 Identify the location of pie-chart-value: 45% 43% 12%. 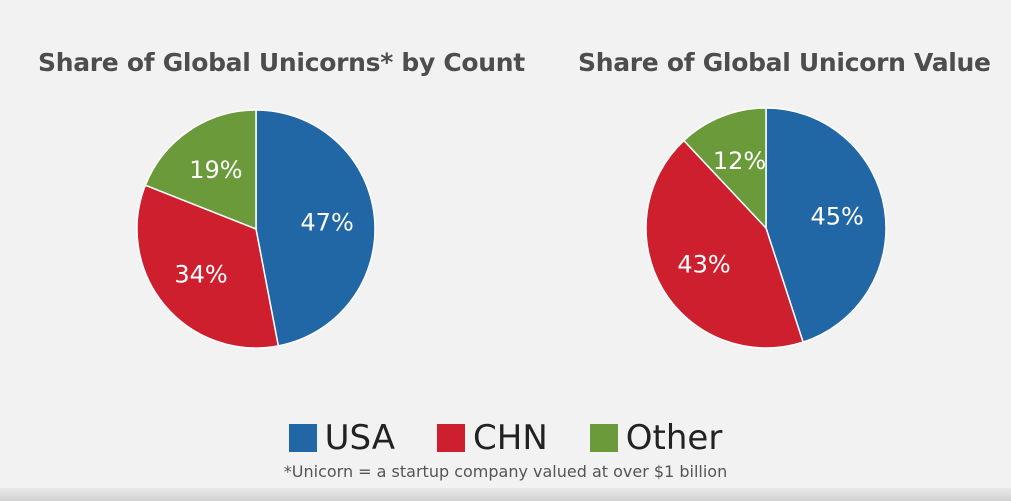
(766, 228).